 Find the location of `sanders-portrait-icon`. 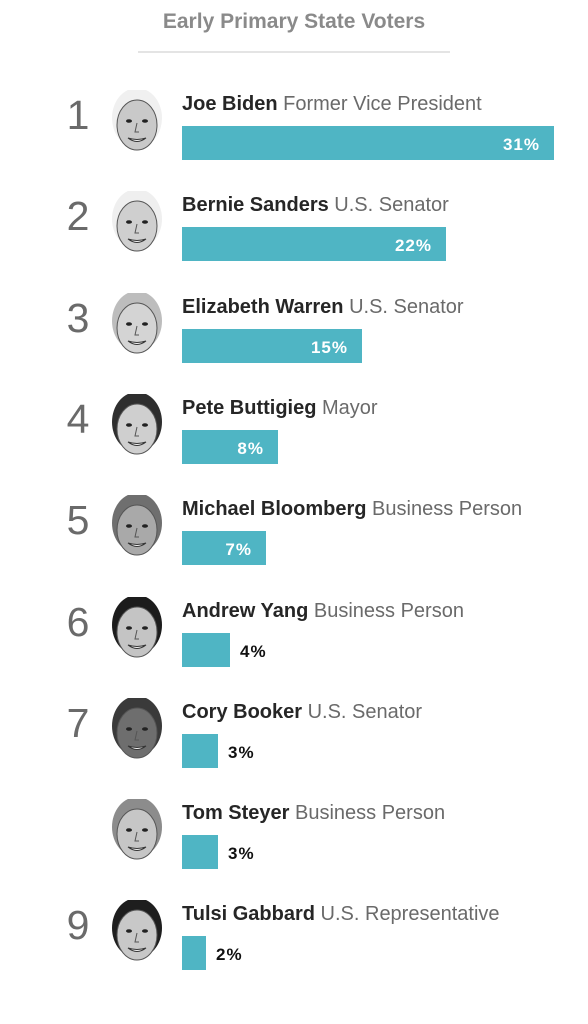

sanders-portrait-icon is located at coordinates (137, 224).